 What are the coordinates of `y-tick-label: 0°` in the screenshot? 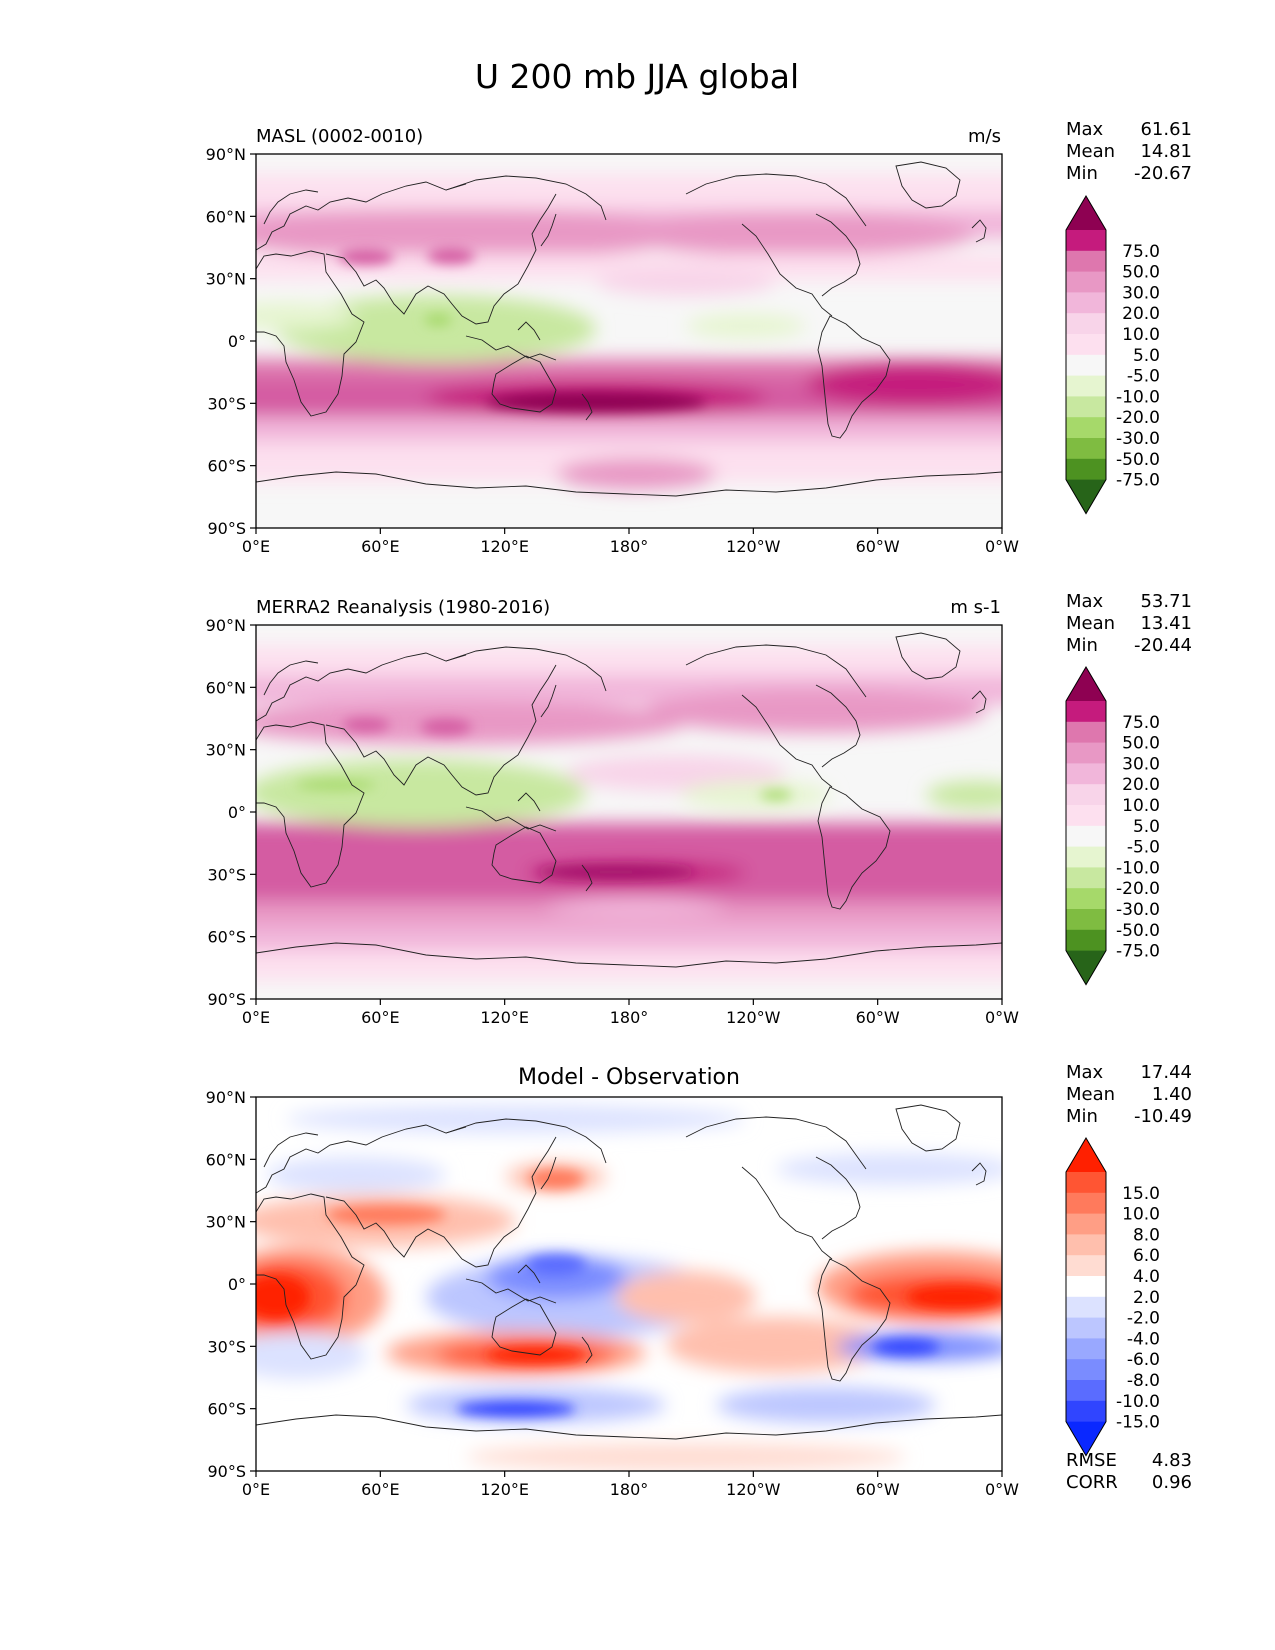 It's located at (237, 341).